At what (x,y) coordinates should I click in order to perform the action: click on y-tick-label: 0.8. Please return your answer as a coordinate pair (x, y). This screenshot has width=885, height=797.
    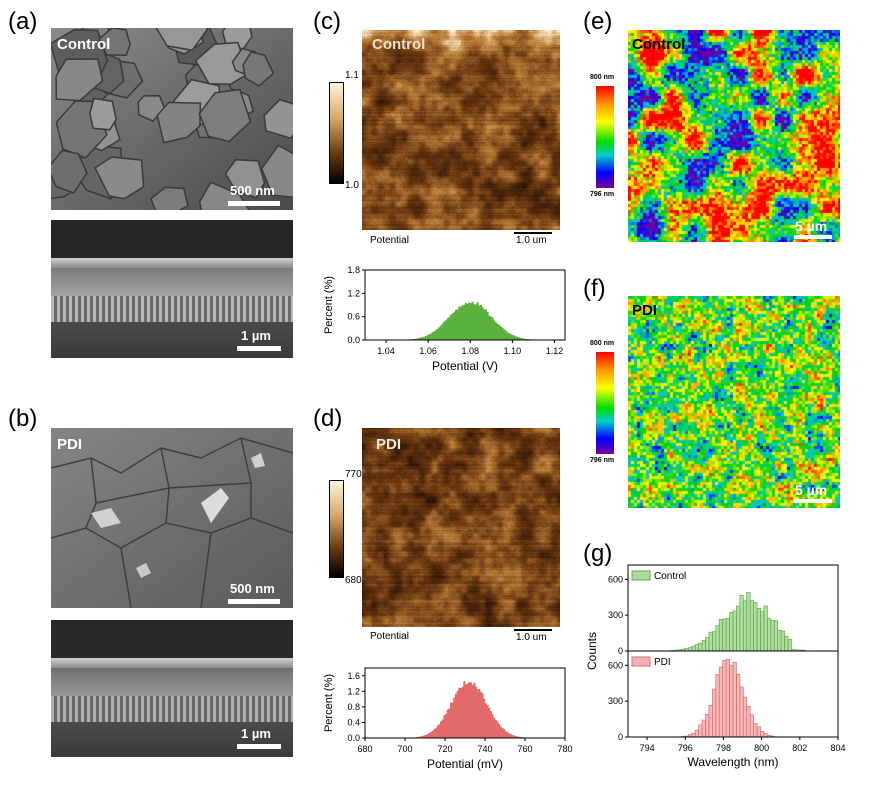
    Looking at the image, I should click on (353, 707).